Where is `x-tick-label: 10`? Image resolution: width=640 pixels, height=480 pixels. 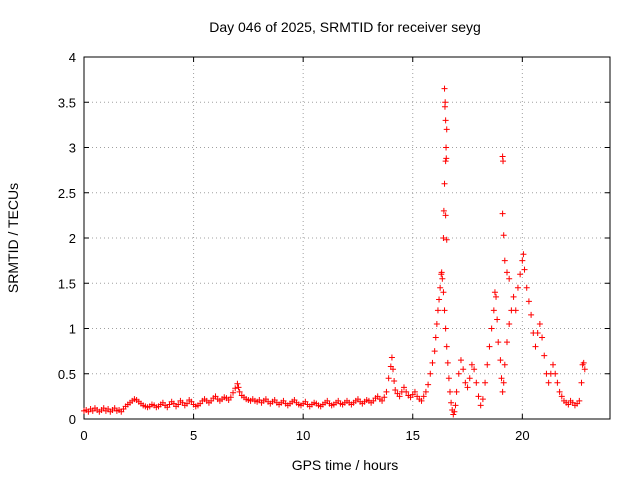 x-tick-label: 10 is located at coordinates (303, 435).